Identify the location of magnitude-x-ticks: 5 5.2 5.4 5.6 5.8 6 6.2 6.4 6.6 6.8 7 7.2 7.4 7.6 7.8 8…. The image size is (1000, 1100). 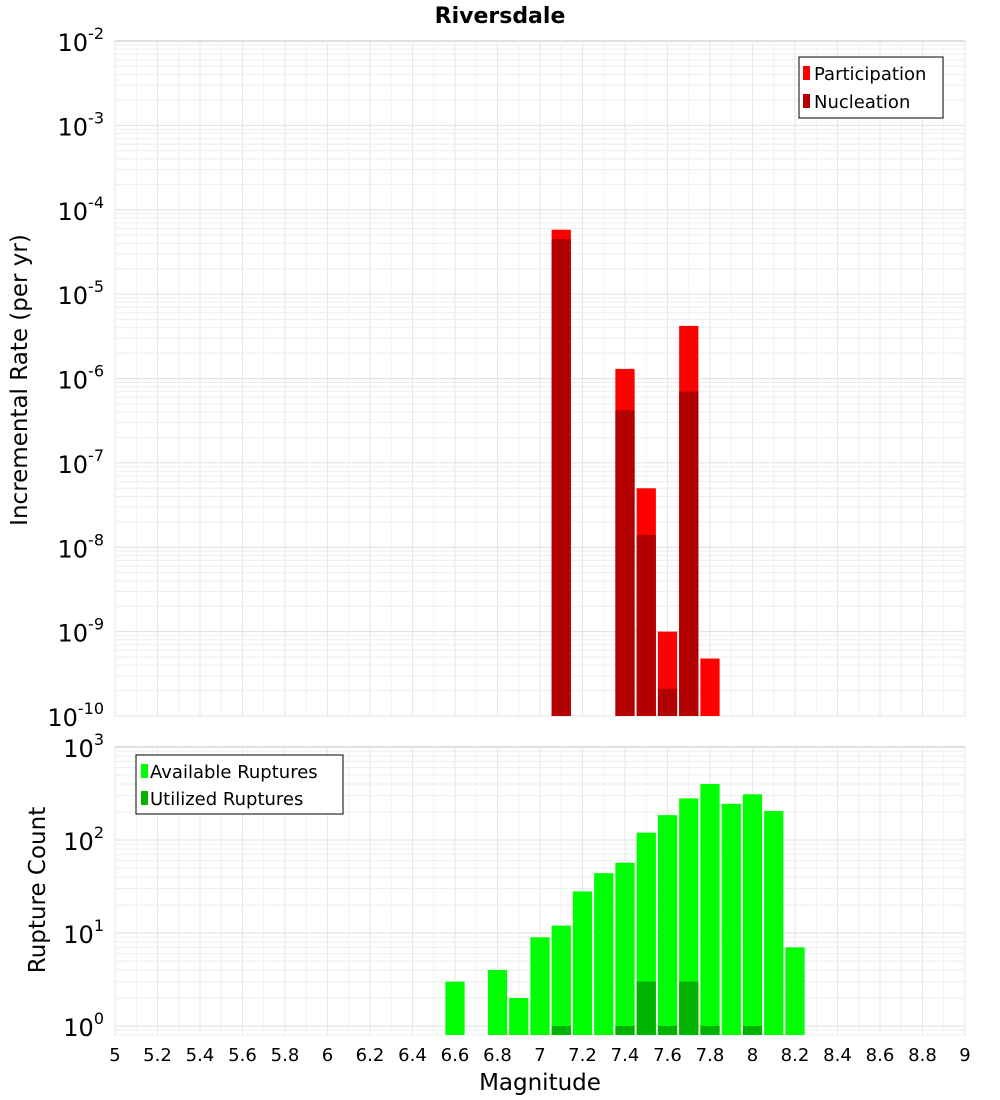
(539, 1055).